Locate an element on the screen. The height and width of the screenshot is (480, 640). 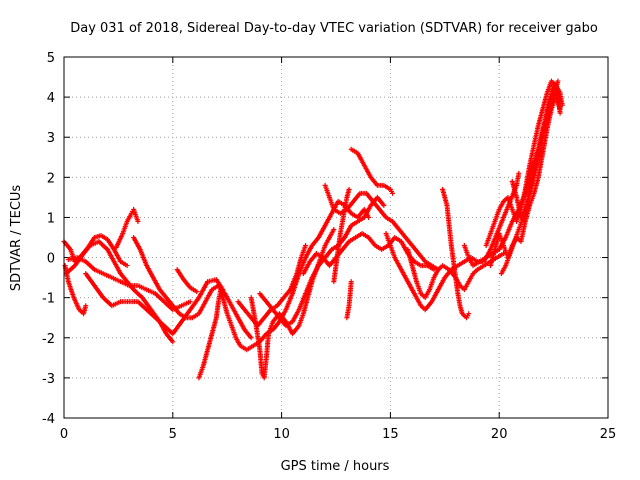
y-tick-label: 4 is located at coordinates (51, 98).